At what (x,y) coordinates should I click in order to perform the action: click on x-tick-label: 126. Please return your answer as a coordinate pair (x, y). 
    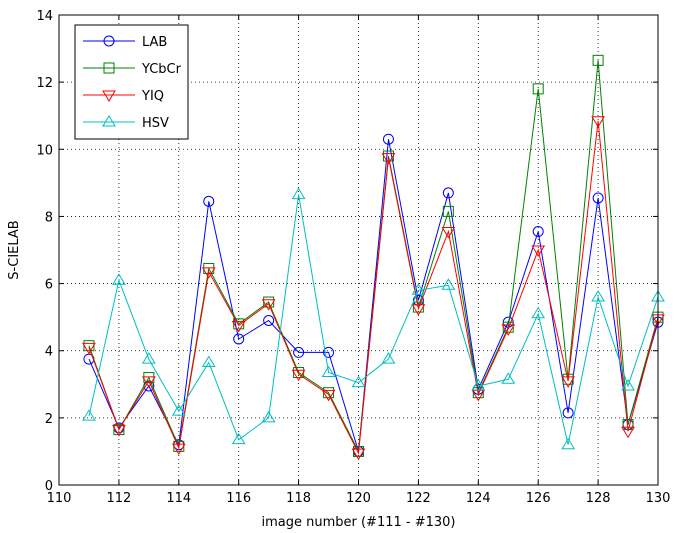
    Looking at the image, I should click on (538, 498).